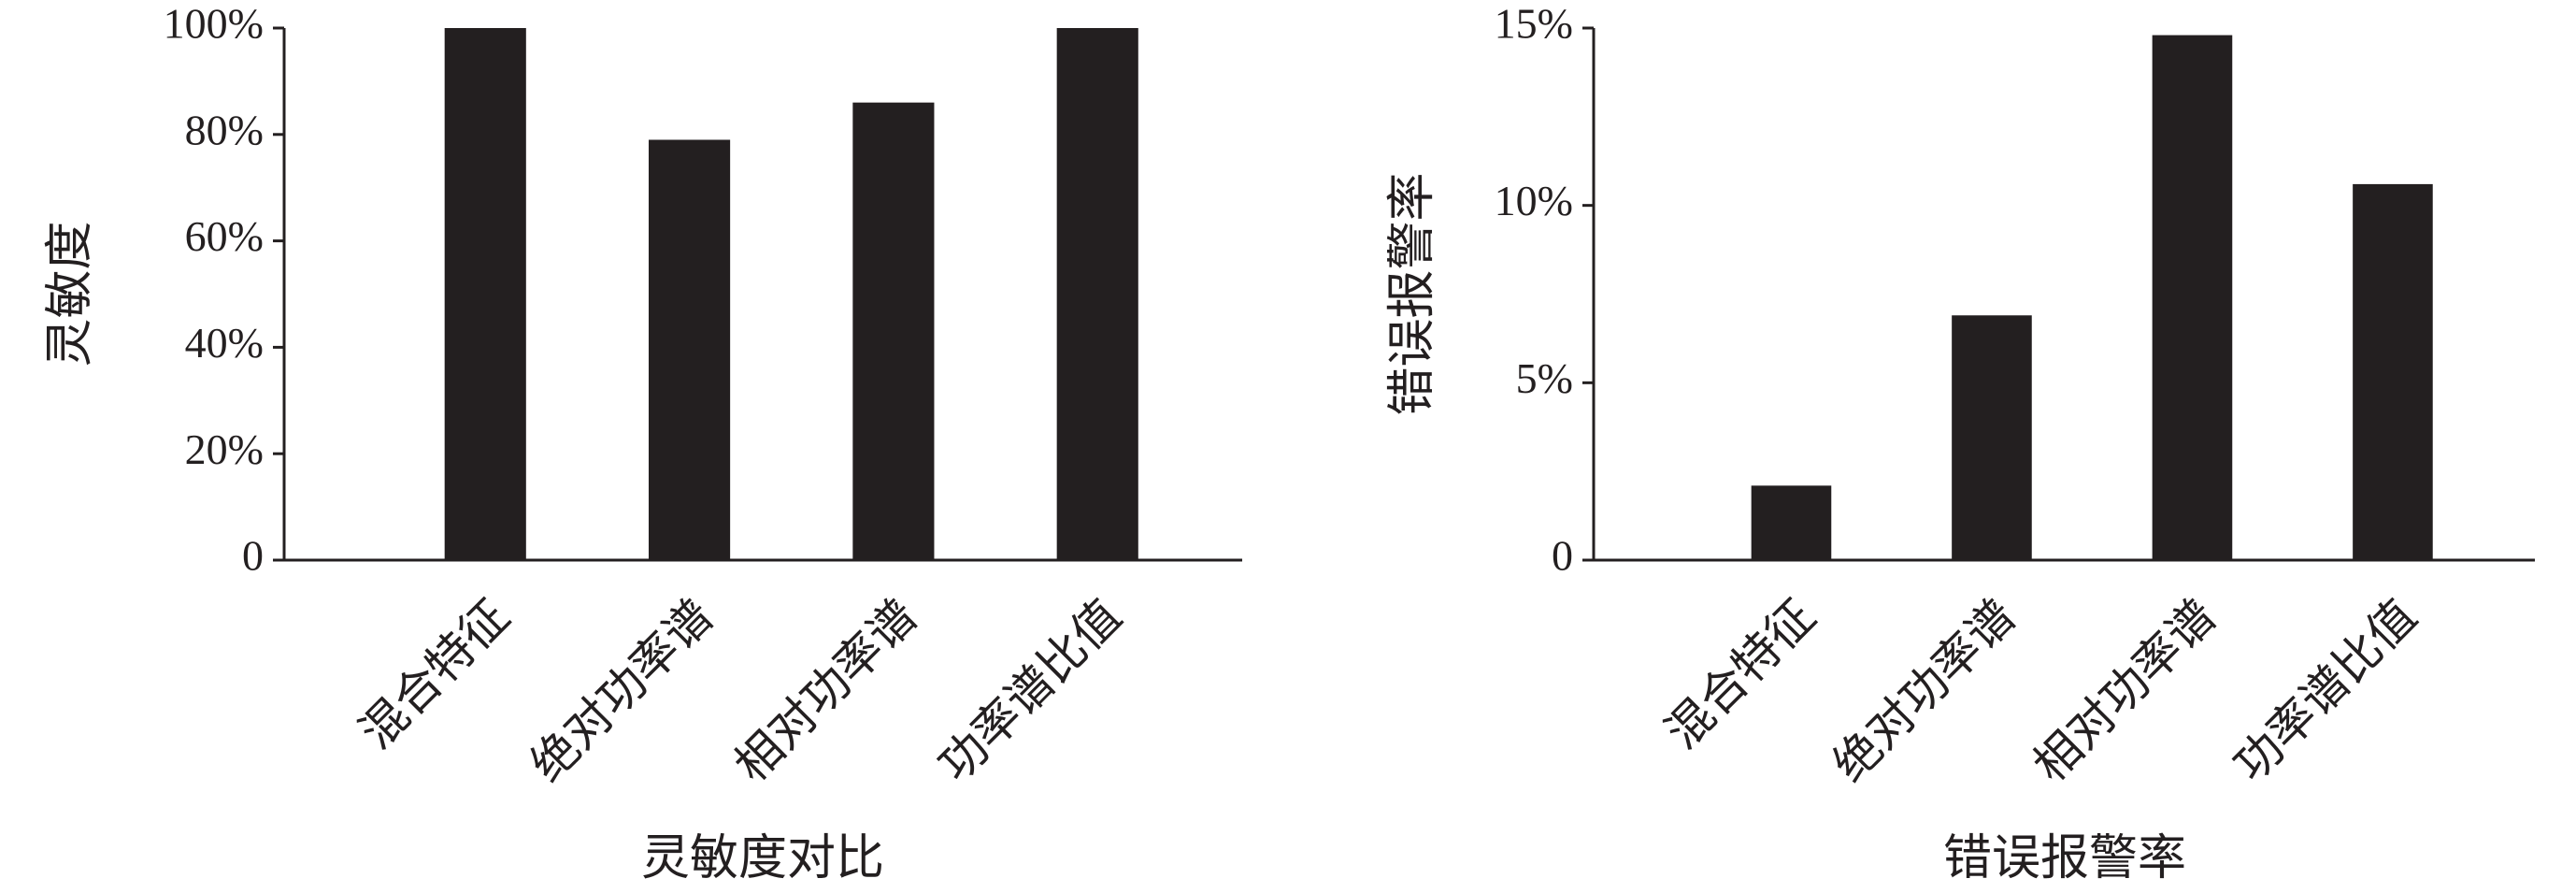 This screenshot has height=893, width=2576. I want to click on y-tick-label: 60%, so click(224, 236).